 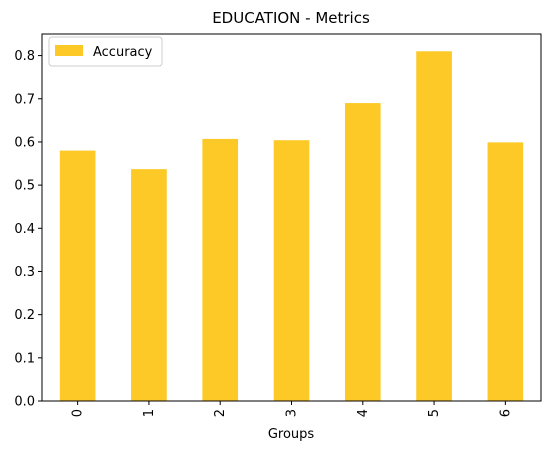 What do you see at coordinates (505, 413) in the screenshot?
I see `x-tick-label-6: 6` at bounding box center [505, 413].